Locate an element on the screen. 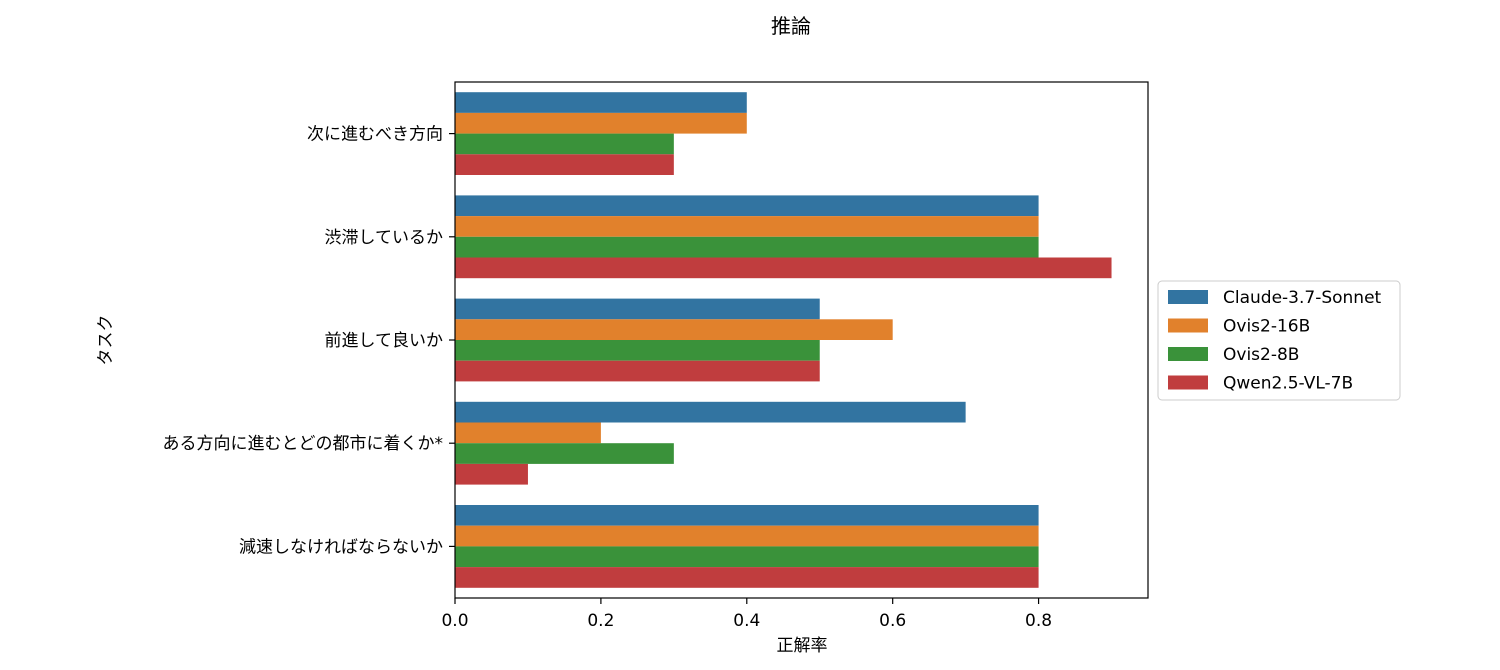  legend-label: Ovis2-16B is located at coordinates (1266, 327).